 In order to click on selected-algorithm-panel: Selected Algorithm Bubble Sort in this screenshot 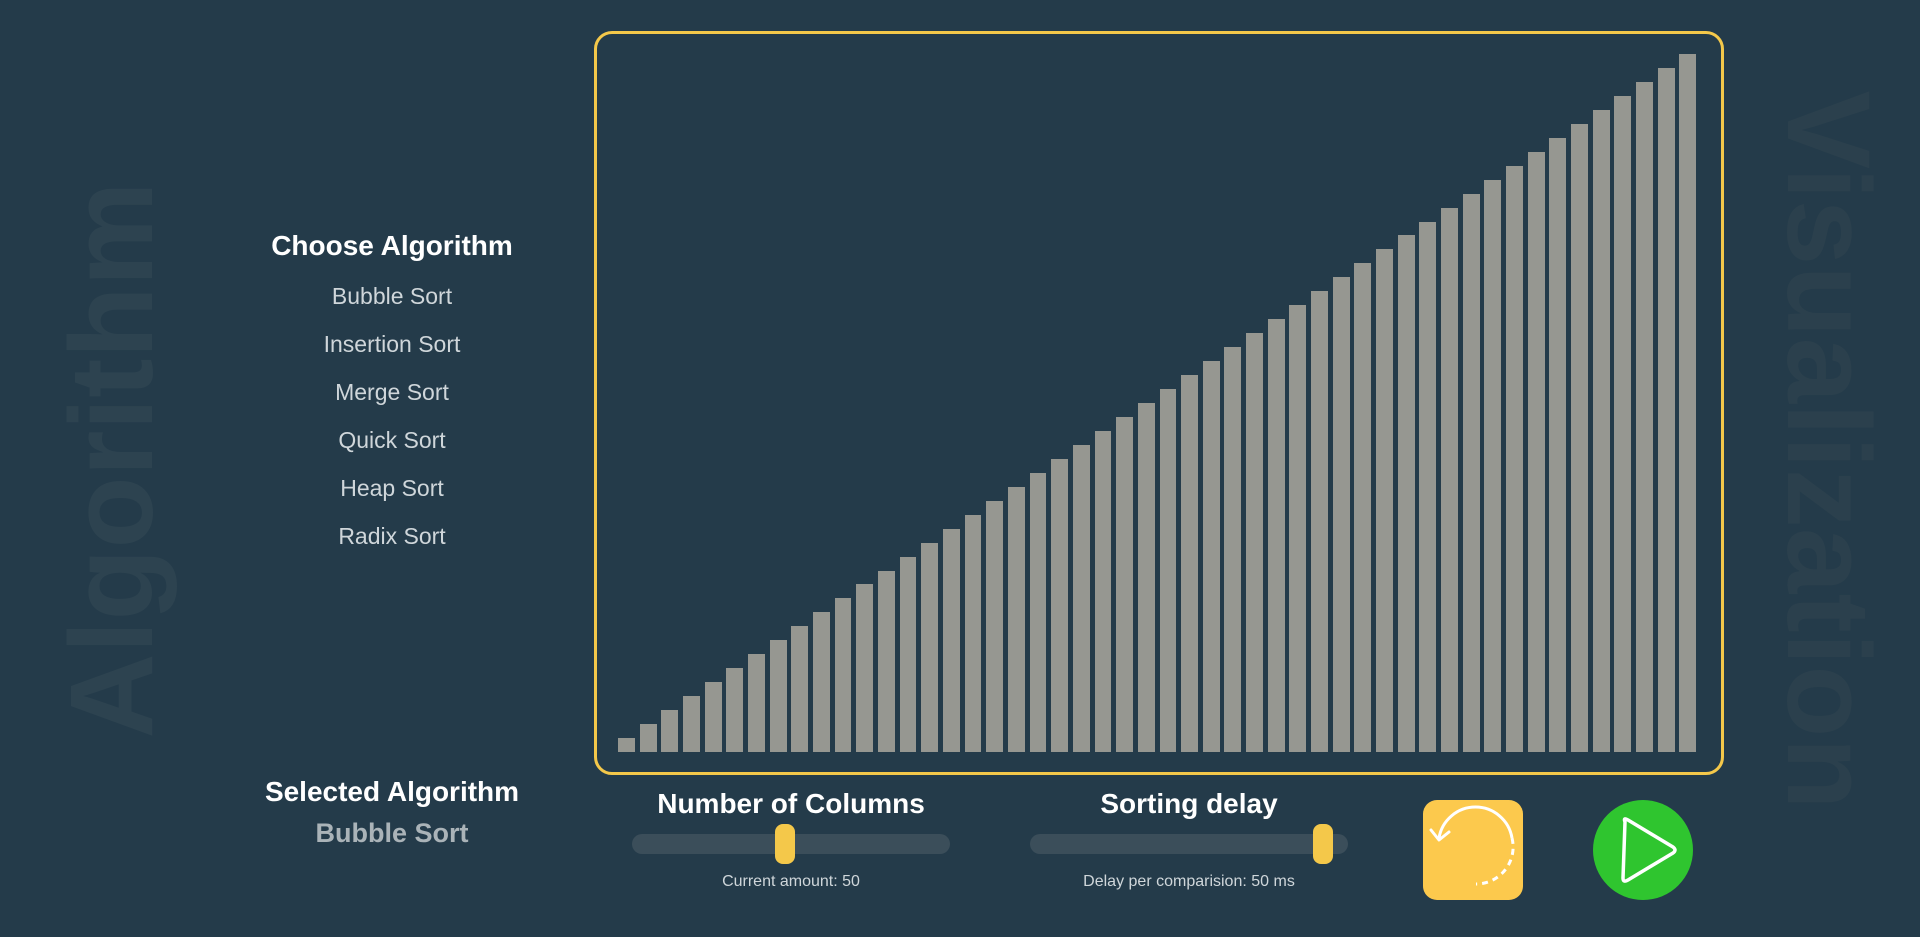, I will do `click(392, 812)`.